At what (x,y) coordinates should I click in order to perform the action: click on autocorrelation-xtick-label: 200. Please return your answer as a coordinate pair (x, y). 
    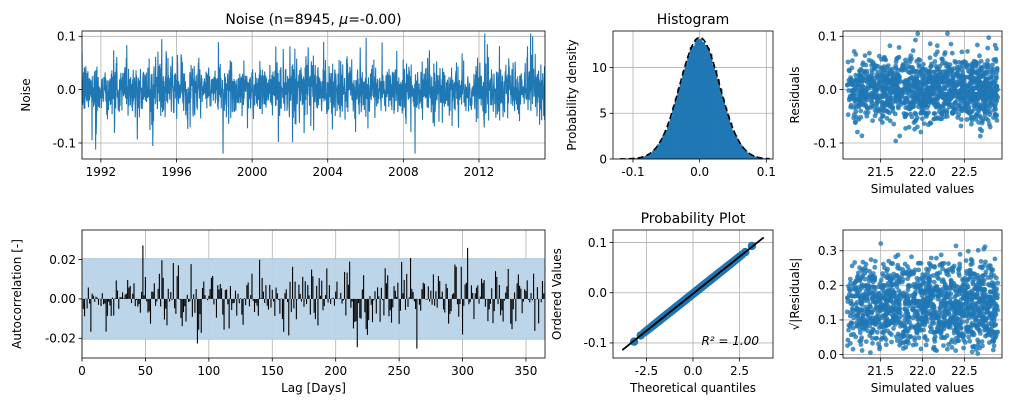
    Looking at the image, I should click on (335, 371).